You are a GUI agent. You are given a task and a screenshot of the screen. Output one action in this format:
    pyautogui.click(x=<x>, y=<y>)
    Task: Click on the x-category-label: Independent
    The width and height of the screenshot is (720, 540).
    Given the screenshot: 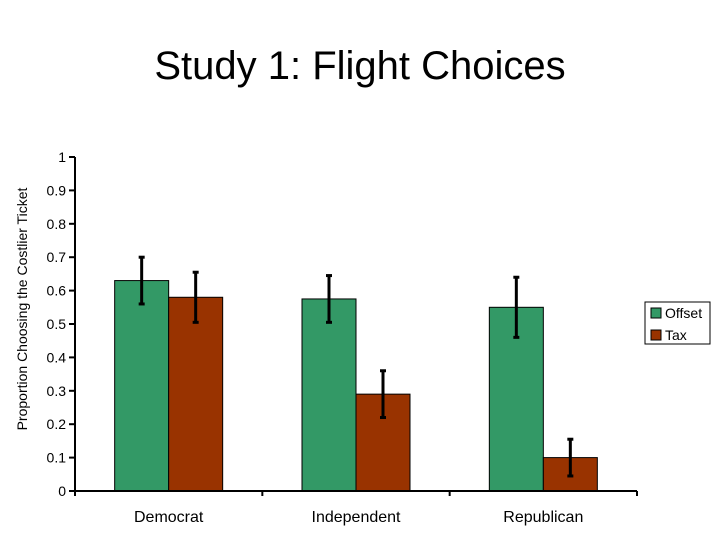 What is the action you would take?
    pyautogui.click(x=357, y=517)
    